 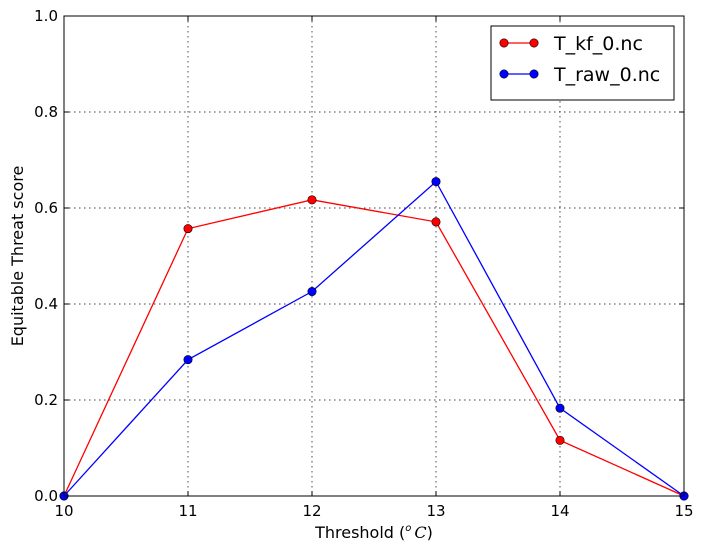 I want to click on x-tick-label: 12, so click(x=311, y=511).